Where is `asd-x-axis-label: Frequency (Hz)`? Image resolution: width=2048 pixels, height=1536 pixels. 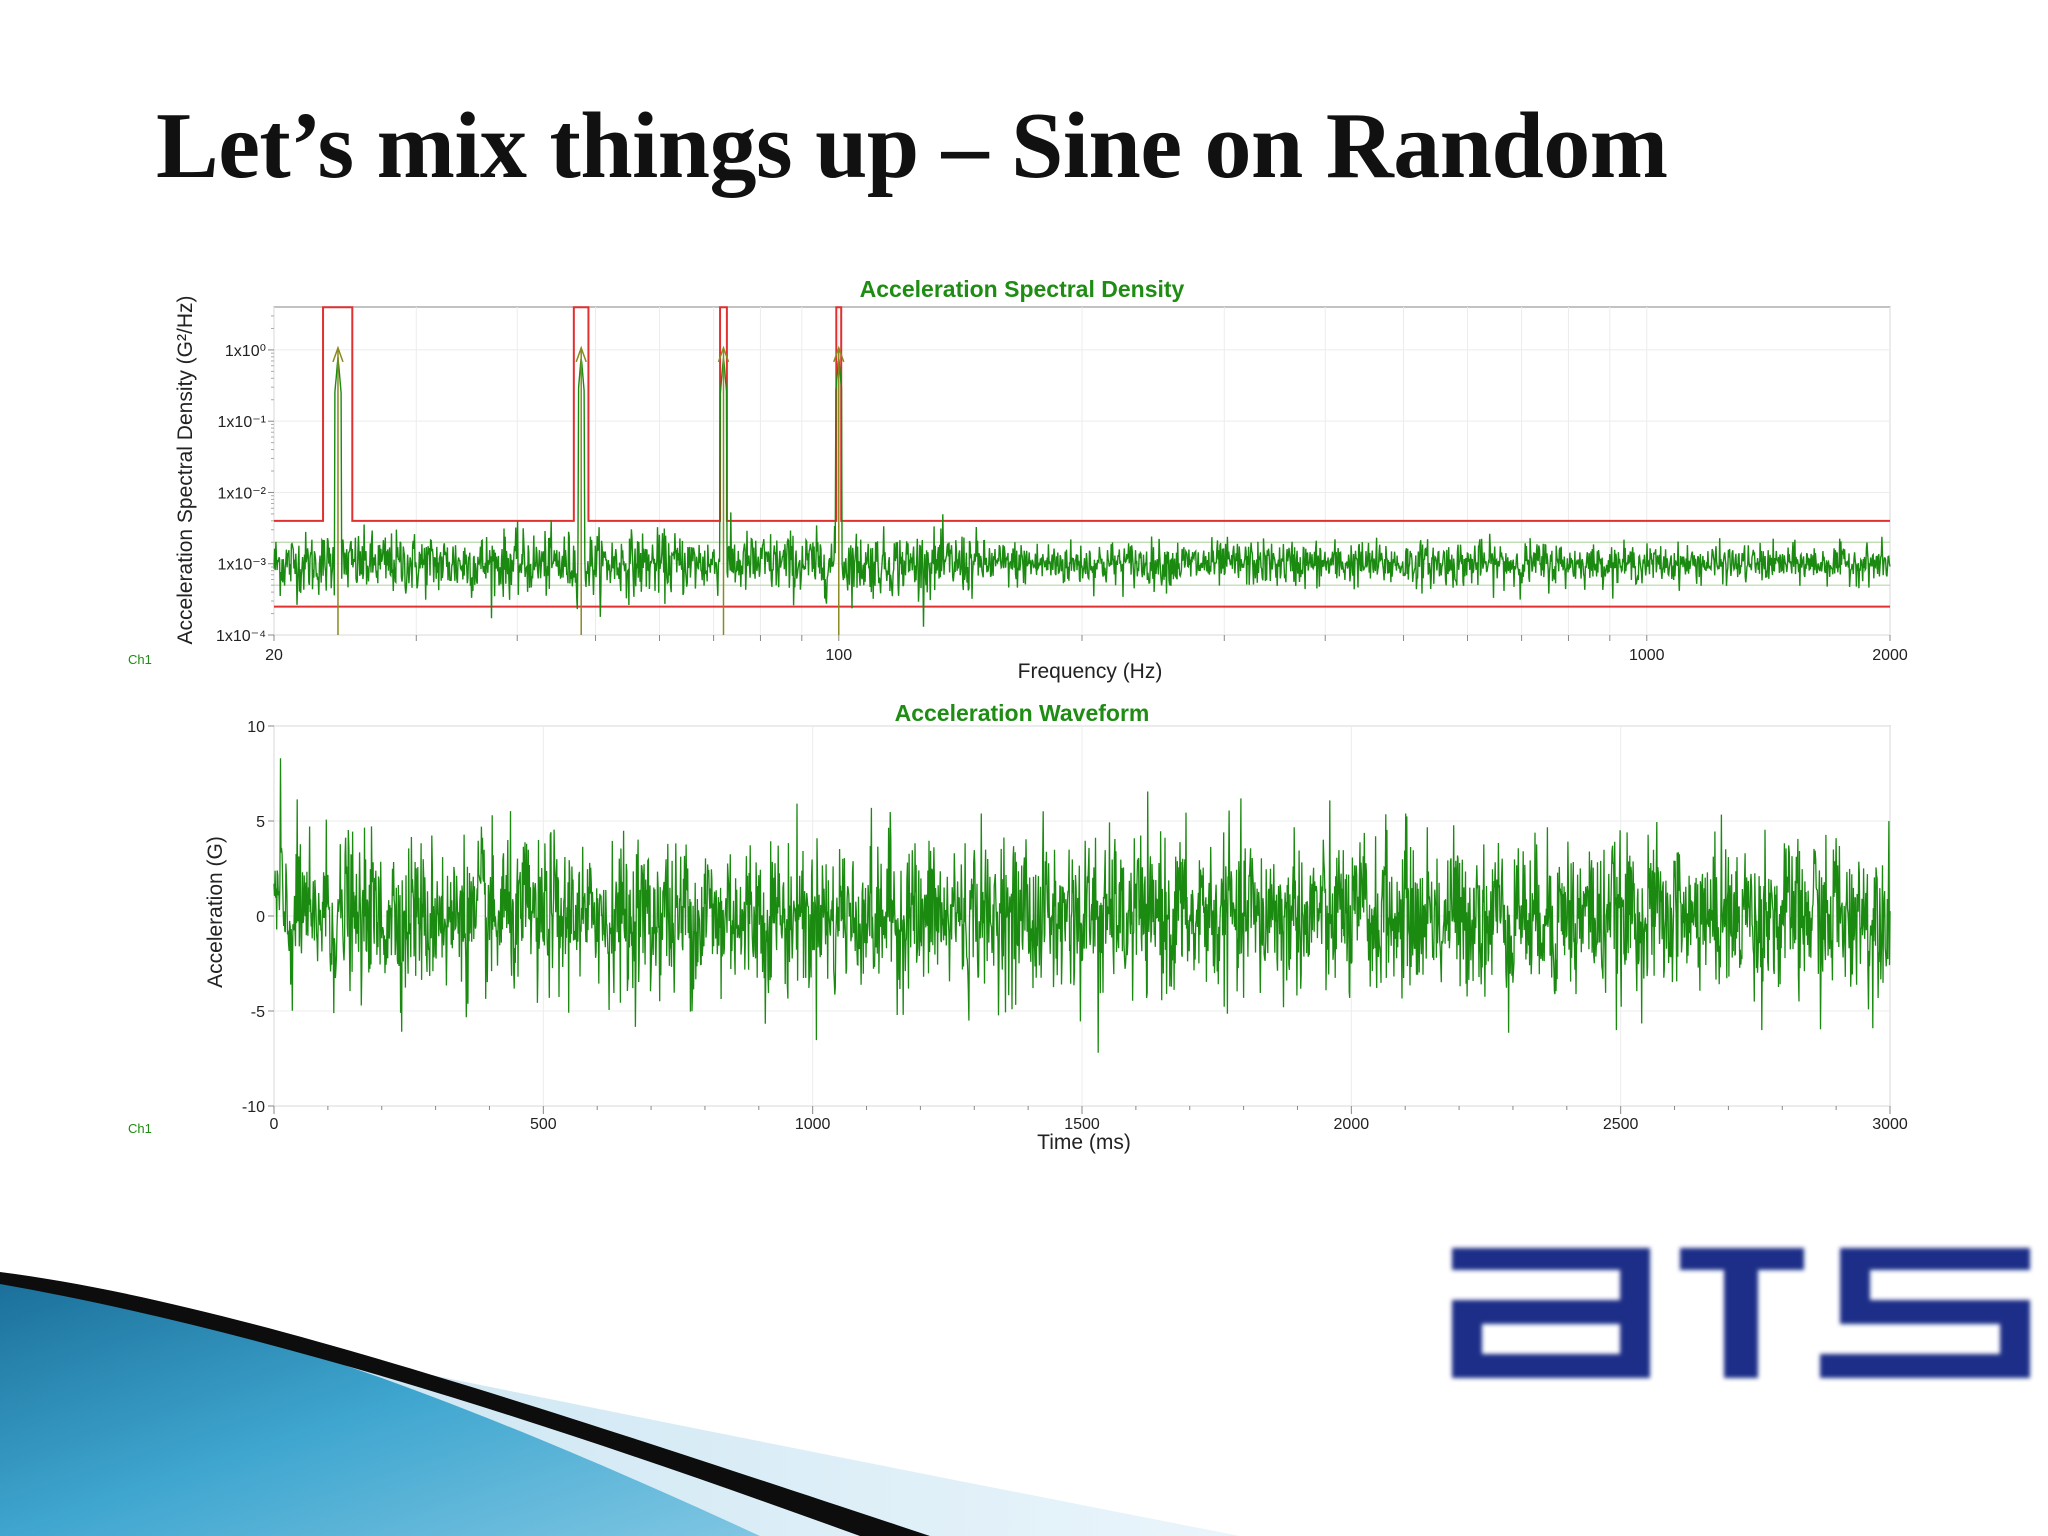 asd-x-axis-label: Frequency (Hz) is located at coordinates (1090, 671).